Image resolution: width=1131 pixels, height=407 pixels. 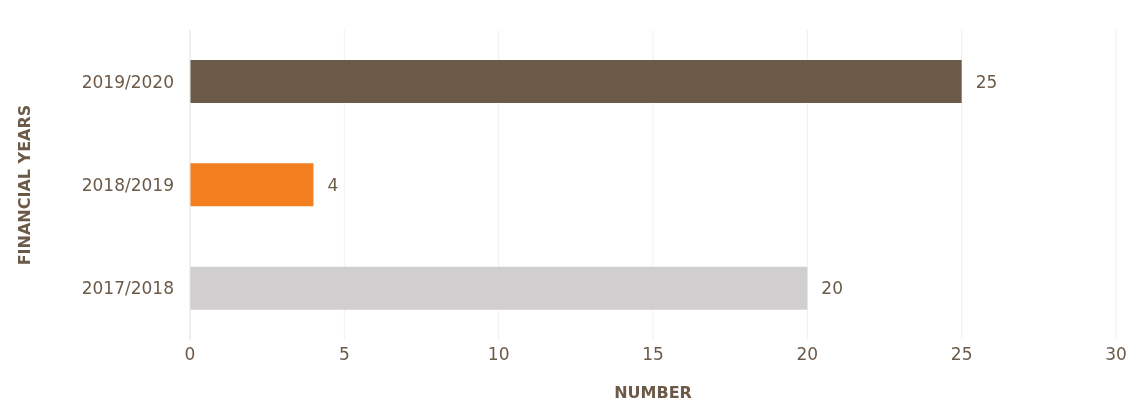 I want to click on y-tick-label: 2019/2020, so click(x=127, y=81).